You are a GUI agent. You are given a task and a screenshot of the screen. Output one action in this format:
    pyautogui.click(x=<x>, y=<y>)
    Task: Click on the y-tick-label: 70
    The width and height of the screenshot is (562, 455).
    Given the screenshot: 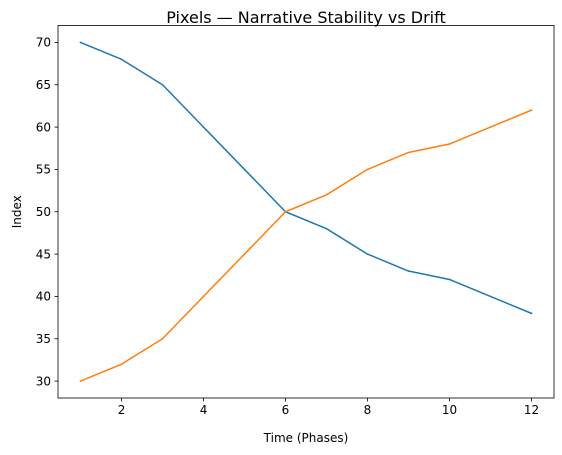 What is the action you would take?
    pyautogui.click(x=43, y=43)
    